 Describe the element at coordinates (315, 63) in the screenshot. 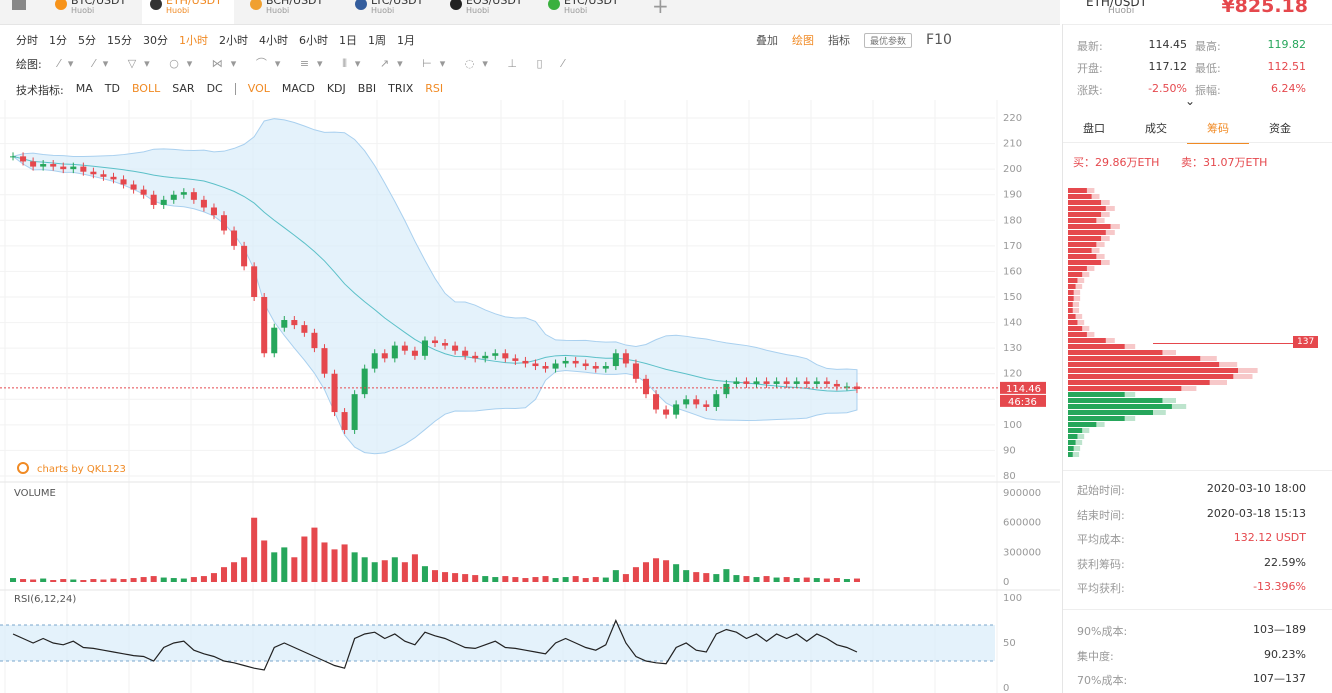

I see `draw-tools: ⁄▾ ⁄▾ ▽▾ ○▾ ⋈▾ ⌒▾ ≡▾ ⦀▾ ↗▾ ⊢▾ ◌▾ ⊥ ▯ ⁄` at that location.